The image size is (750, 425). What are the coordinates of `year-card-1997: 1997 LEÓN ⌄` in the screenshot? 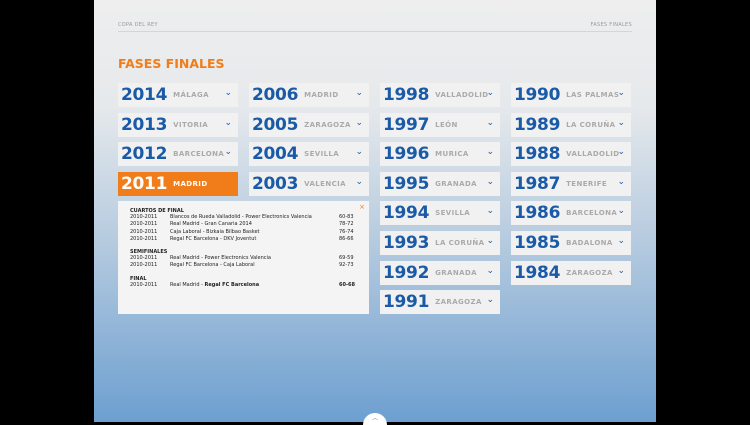 It's located at (440, 124).